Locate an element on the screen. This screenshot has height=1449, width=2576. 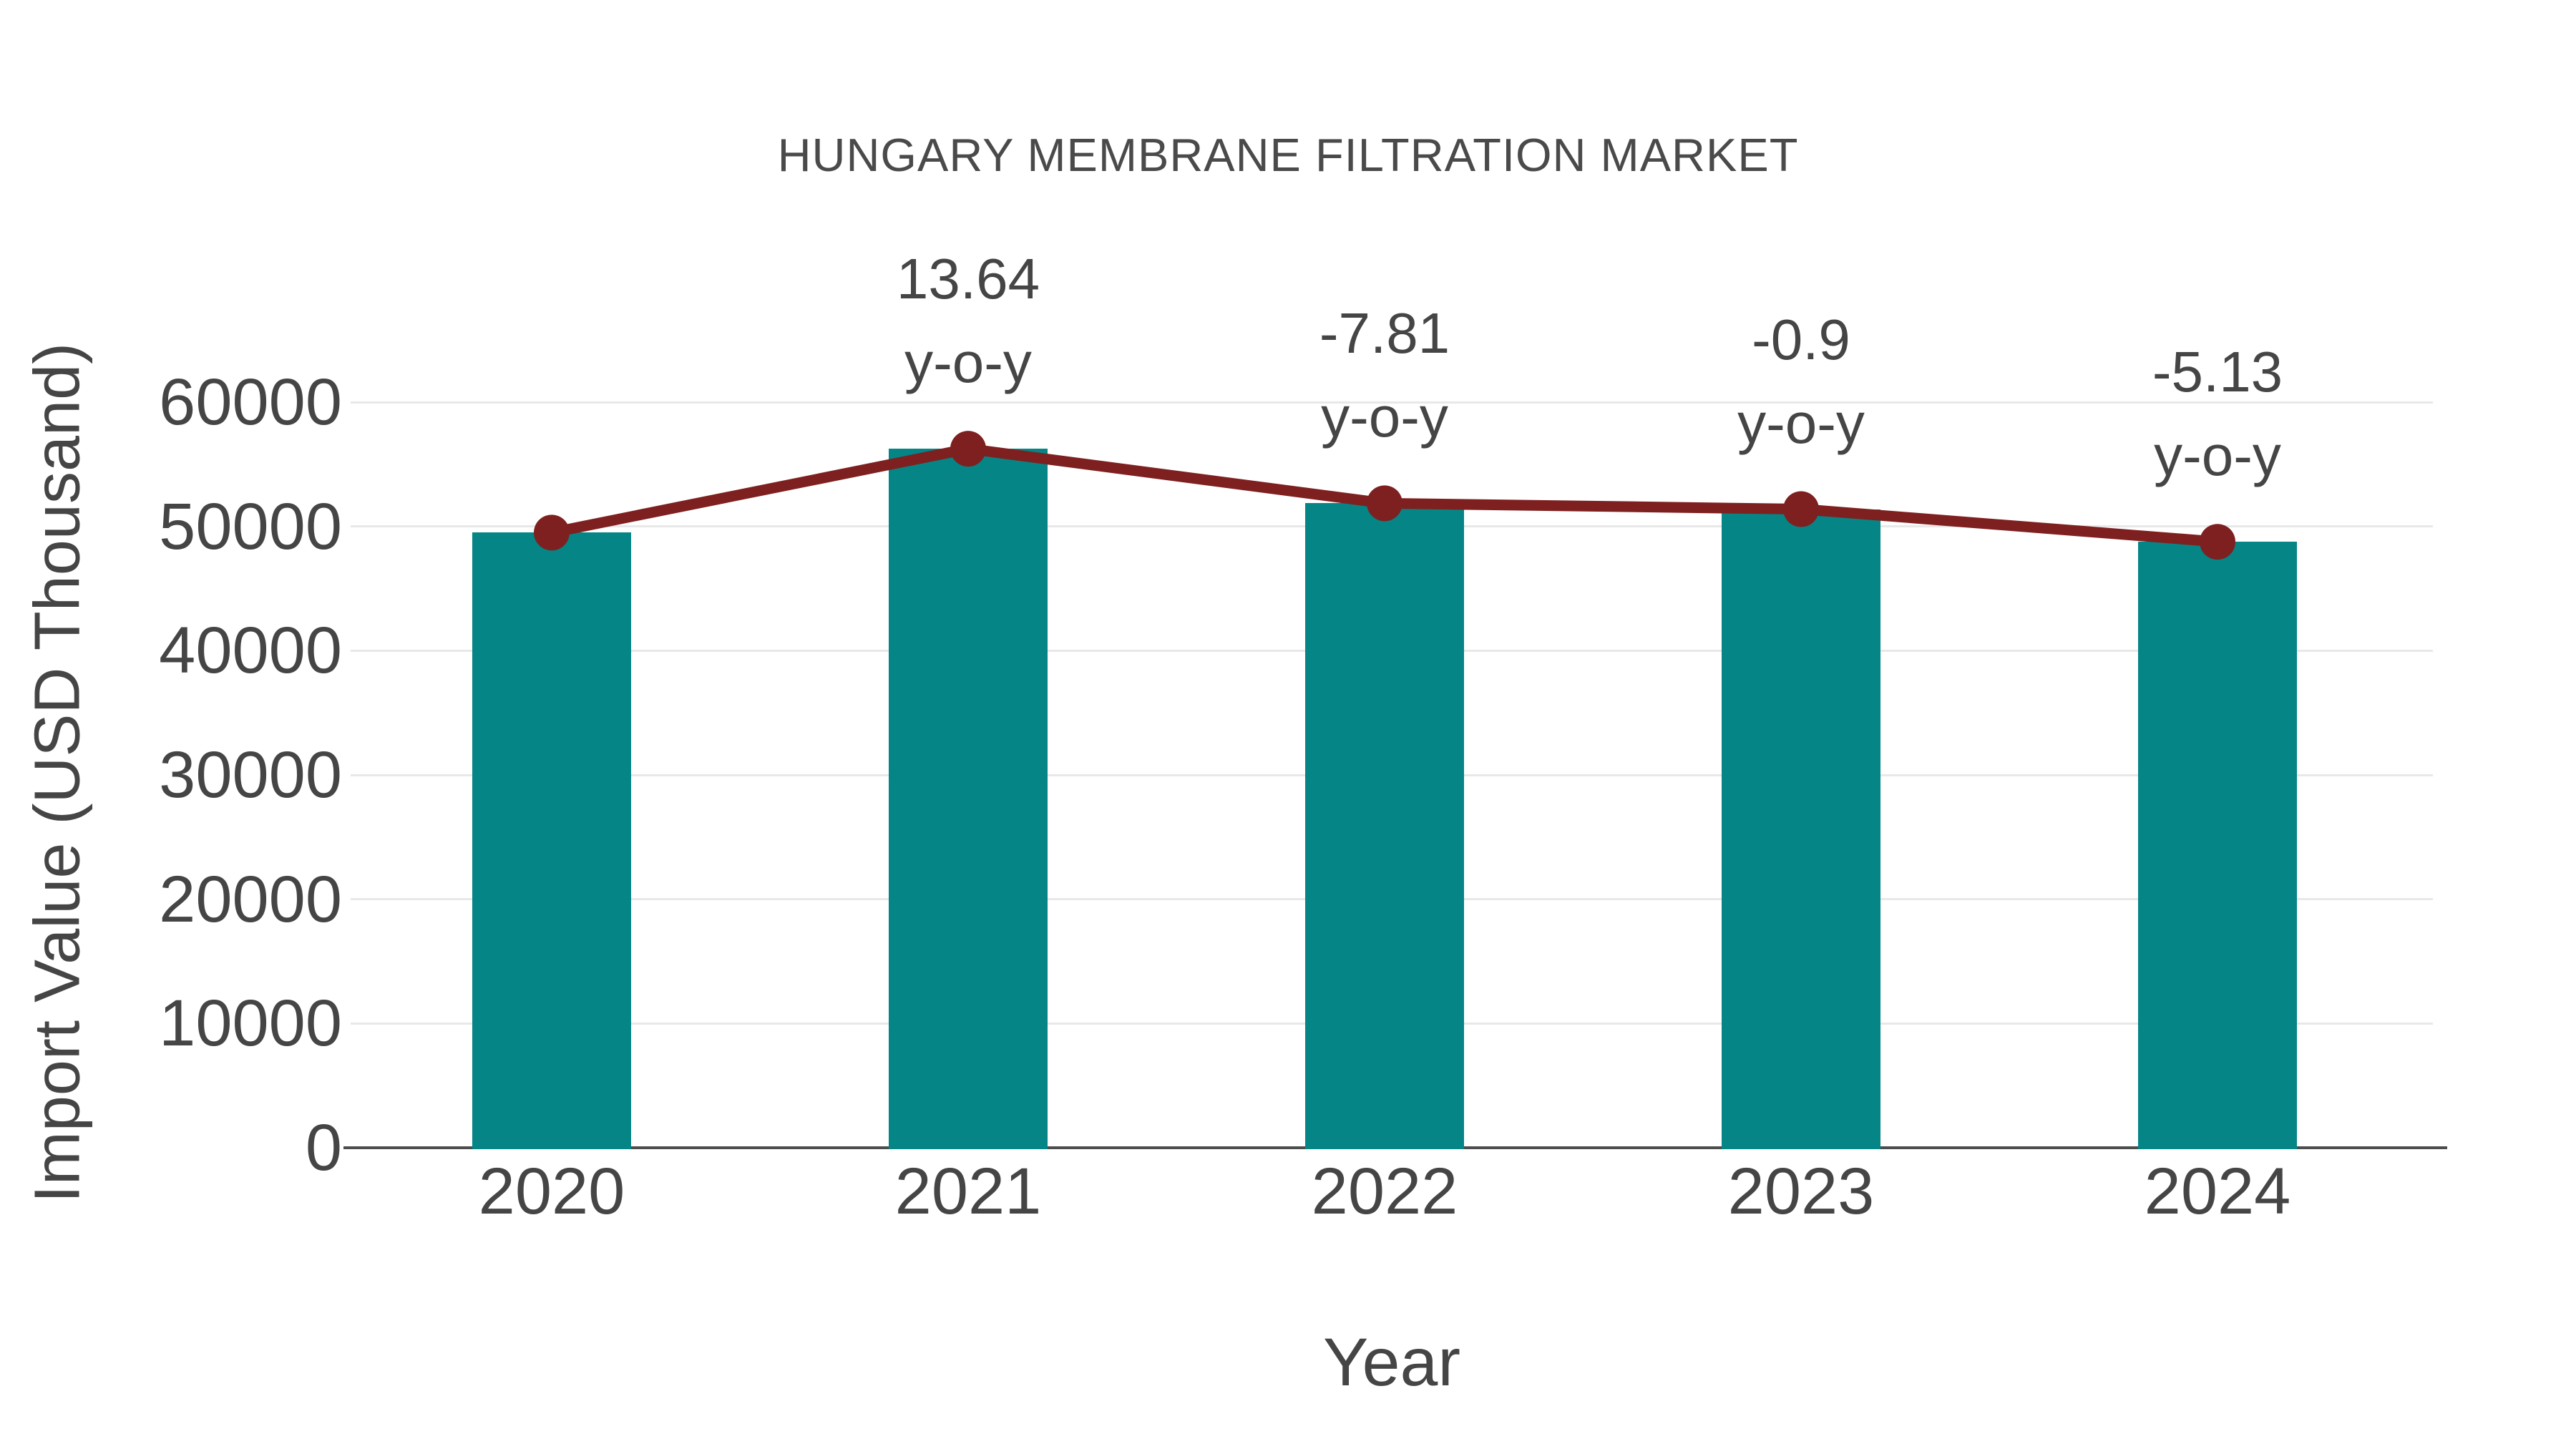
bar-2024 is located at coordinates (2217, 845).